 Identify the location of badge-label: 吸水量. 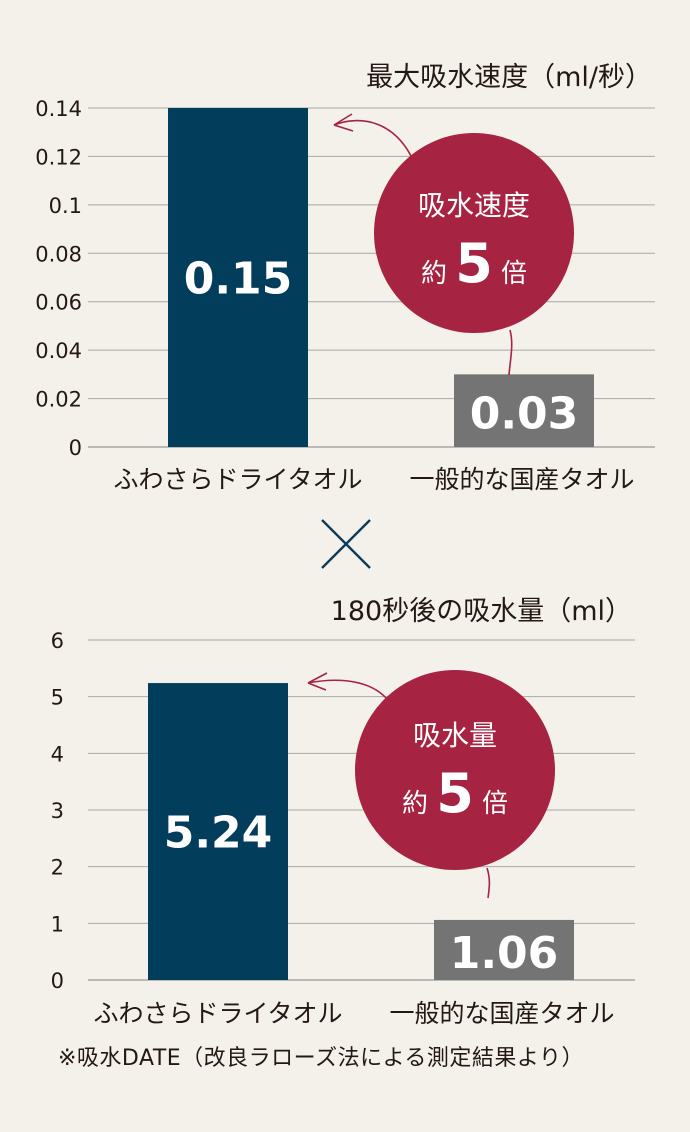
(455, 735).